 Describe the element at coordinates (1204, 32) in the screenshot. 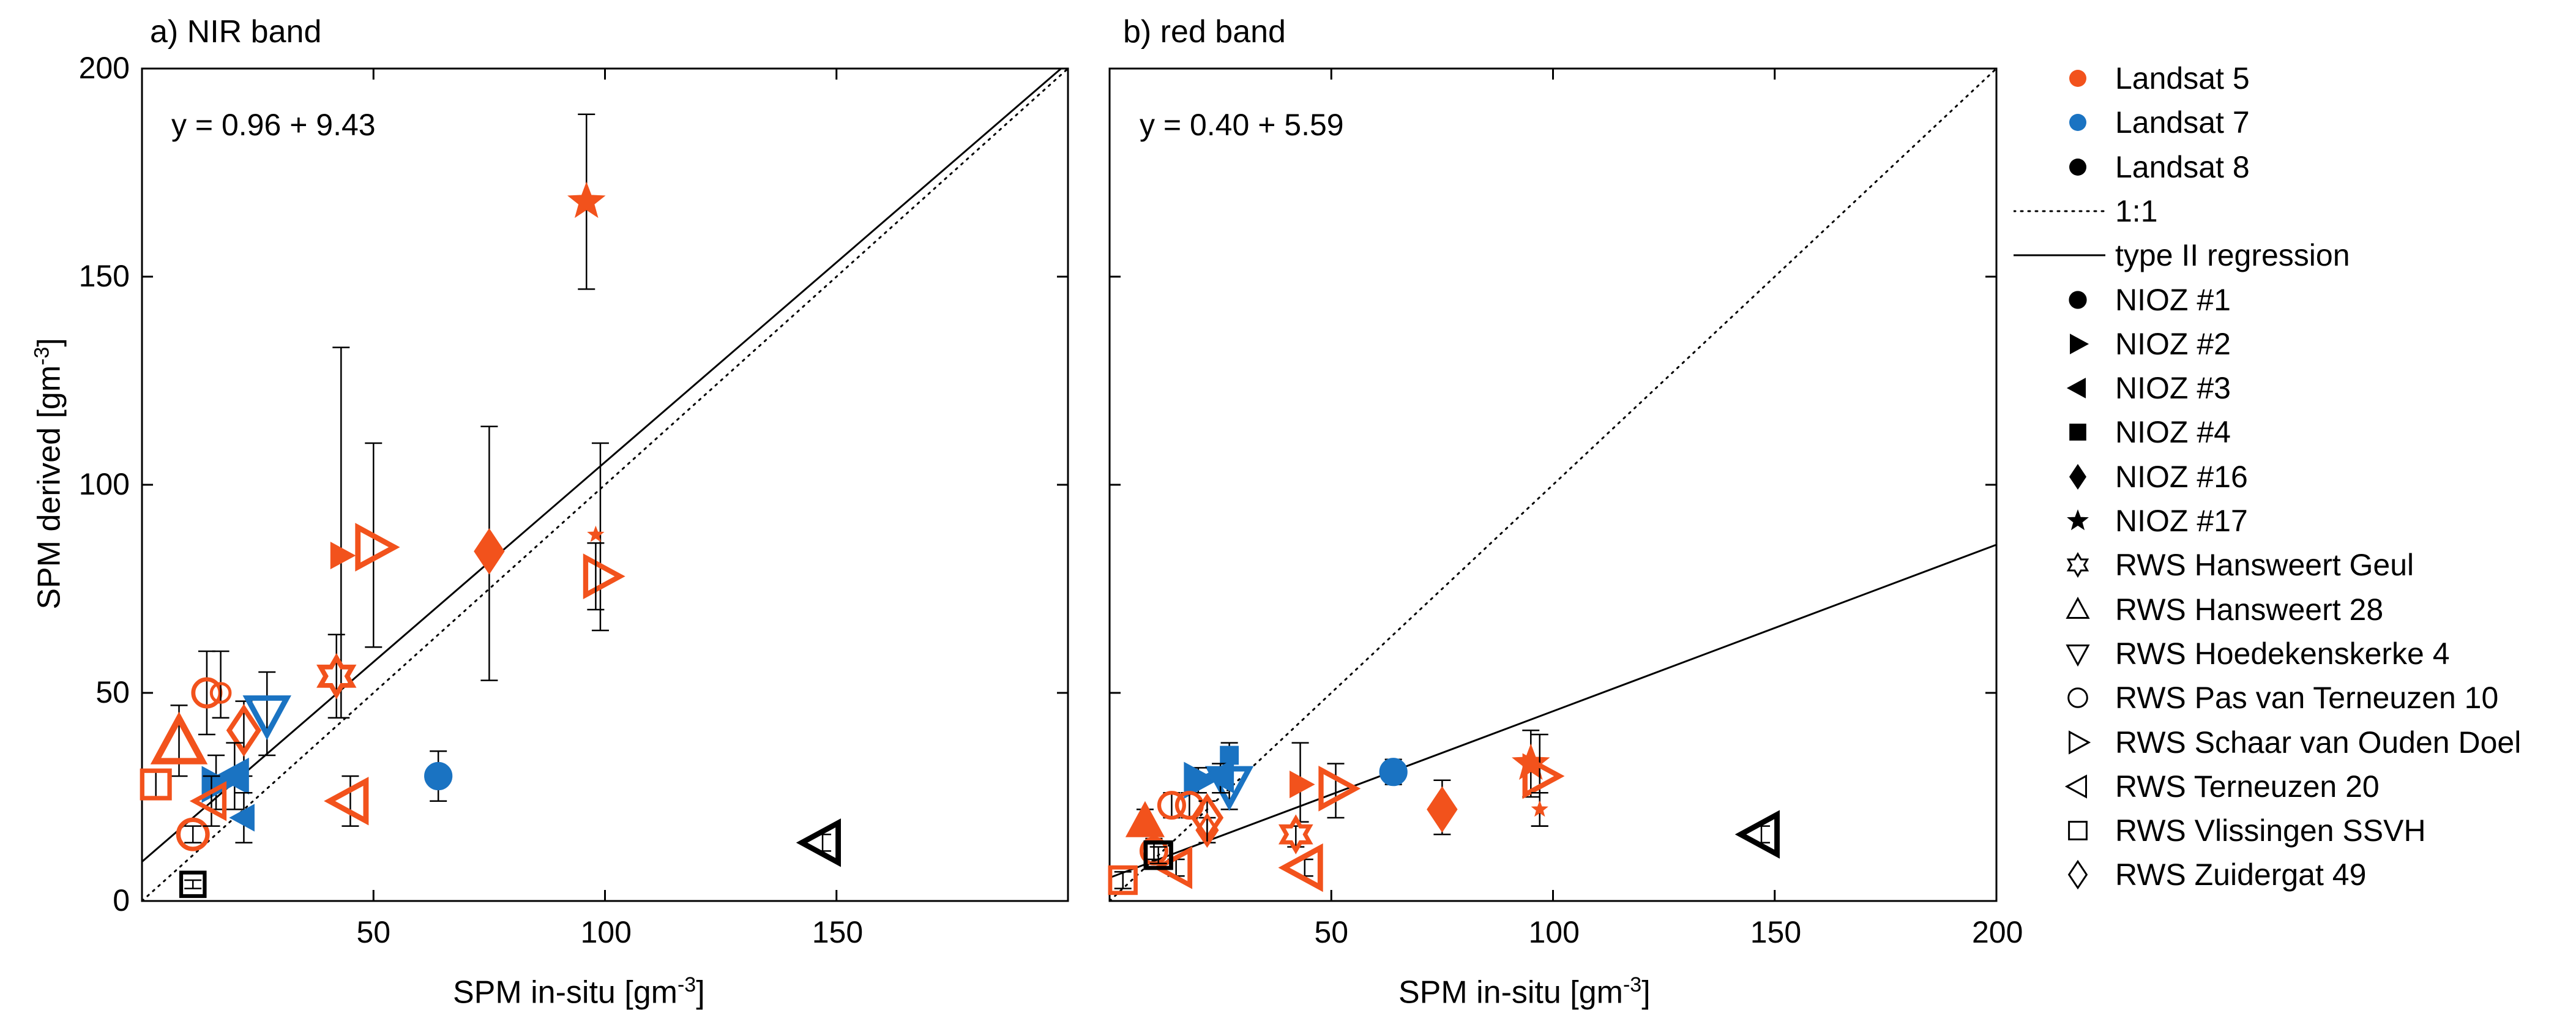

I see `panel-b-title: b) red band` at that location.